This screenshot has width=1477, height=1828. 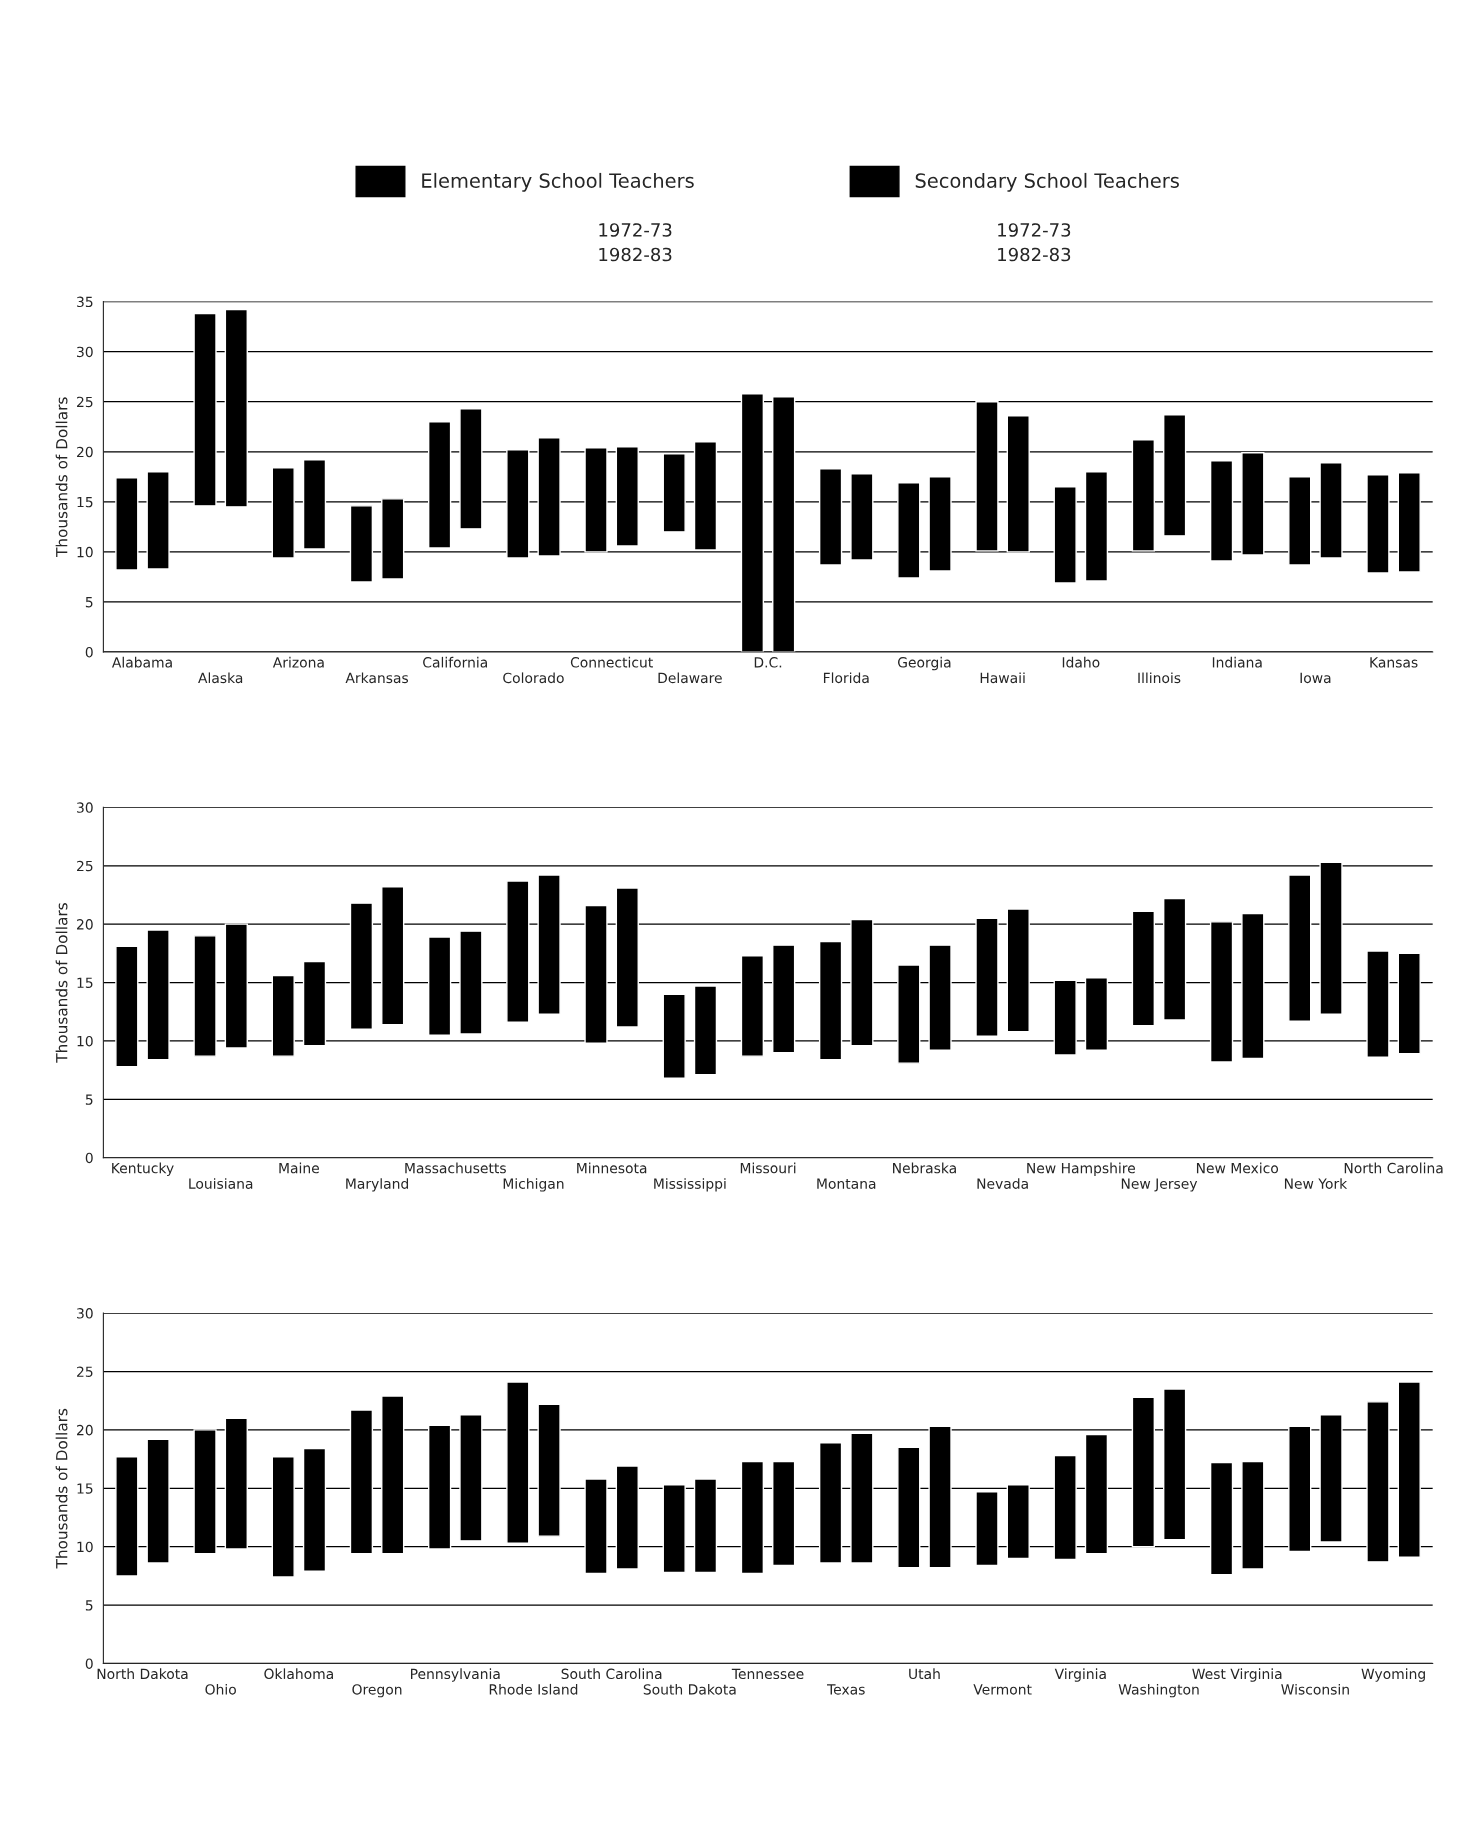 I want to click on x-tick-label: Oklahoma, so click(x=298, y=1674).